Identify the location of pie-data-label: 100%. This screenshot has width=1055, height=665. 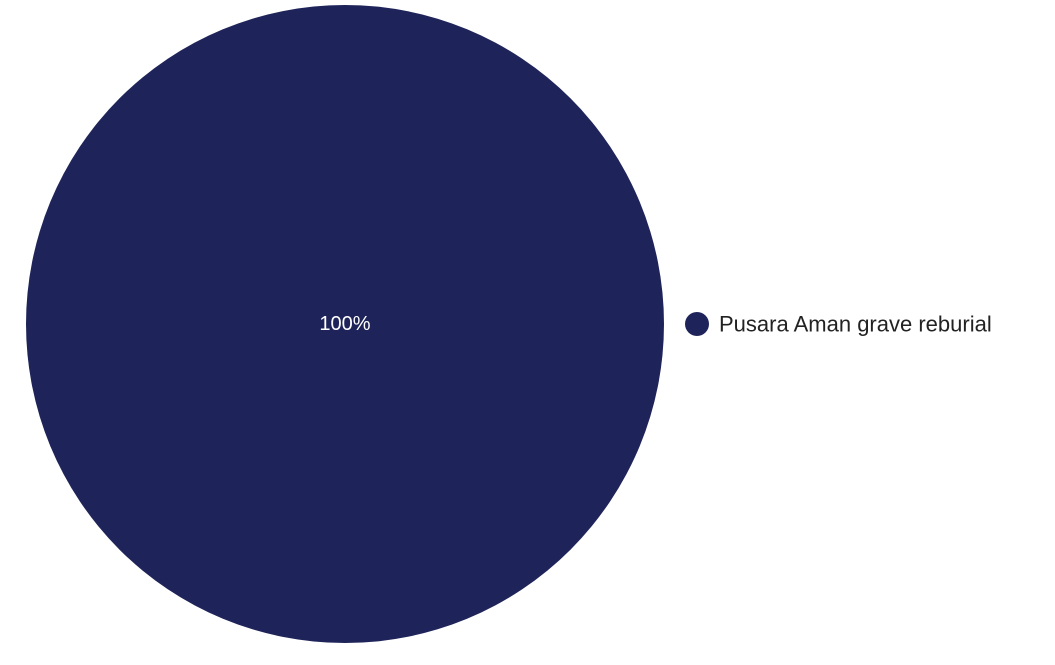
(344, 324).